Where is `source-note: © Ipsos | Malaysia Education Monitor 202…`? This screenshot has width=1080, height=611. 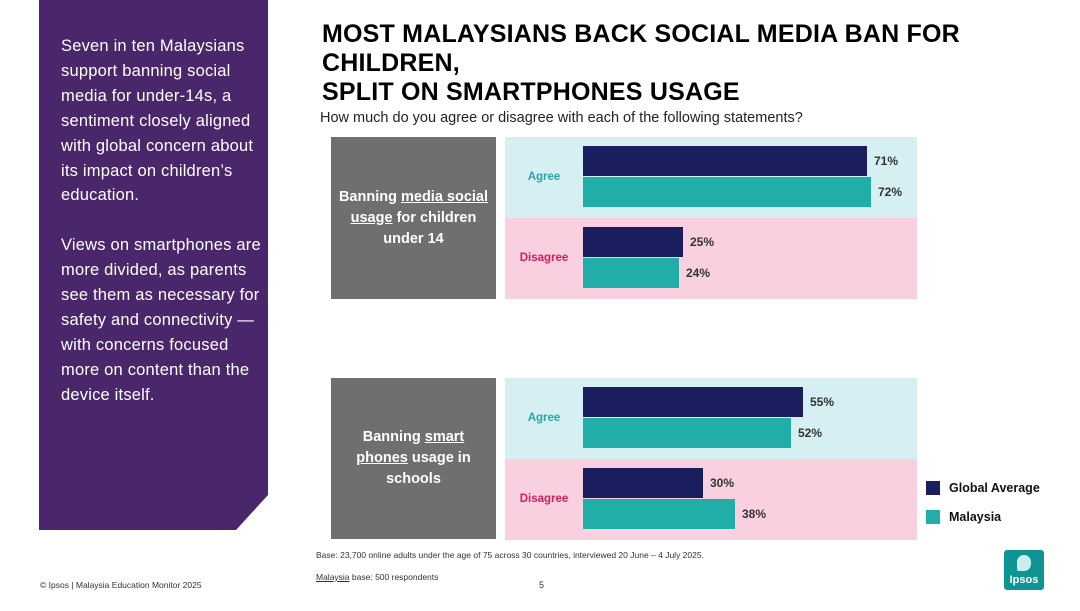 source-note: © Ipsos | Malaysia Education Monitor 202… is located at coordinates (121, 585).